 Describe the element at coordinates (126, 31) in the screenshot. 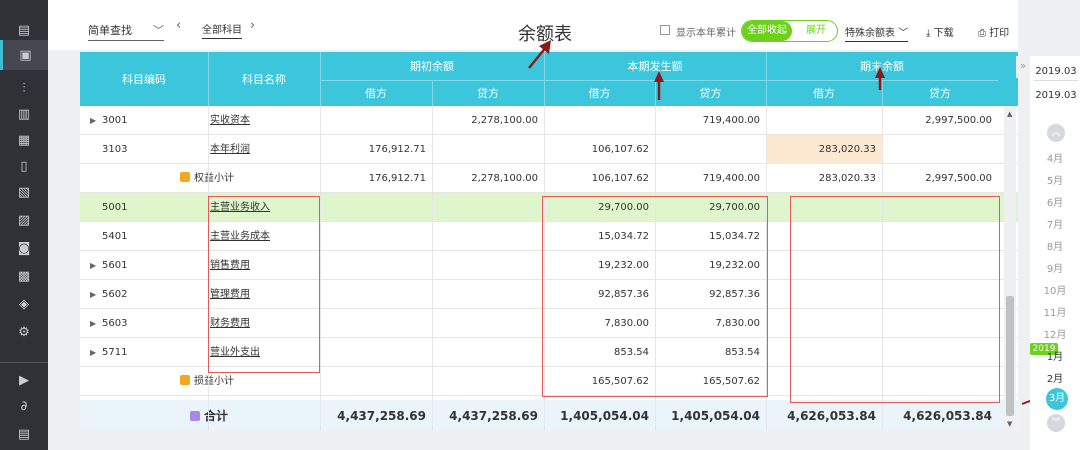

I see `search-mode-select: 简单查找 ﹀` at that location.